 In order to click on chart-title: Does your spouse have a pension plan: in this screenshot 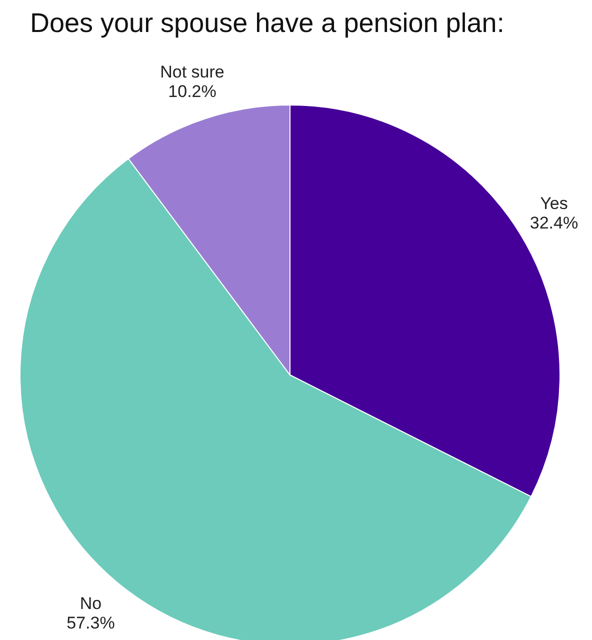, I will do `click(267, 23)`.